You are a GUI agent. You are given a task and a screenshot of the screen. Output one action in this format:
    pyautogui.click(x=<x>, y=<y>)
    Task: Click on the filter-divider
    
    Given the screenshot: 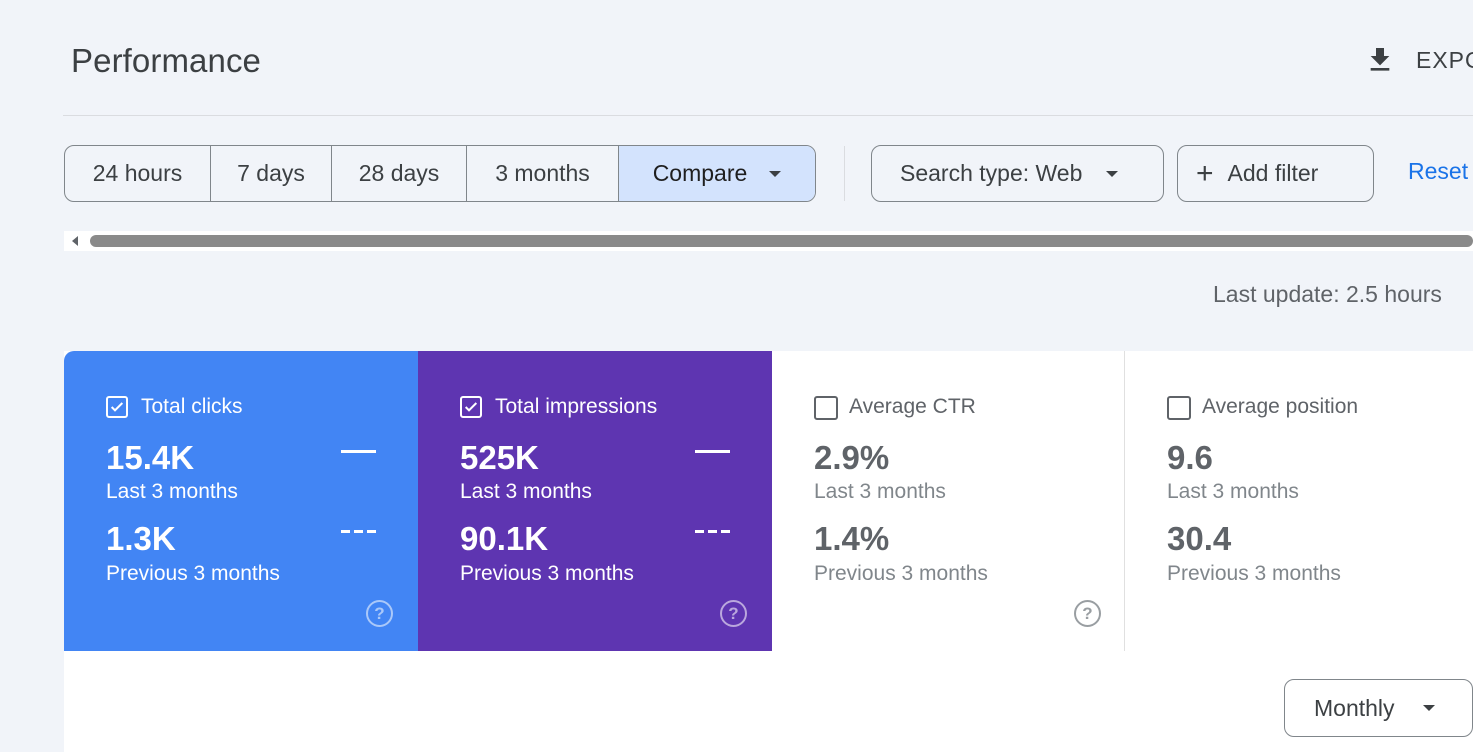 What is the action you would take?
    pyautogui.click(x=844, y=173)
    